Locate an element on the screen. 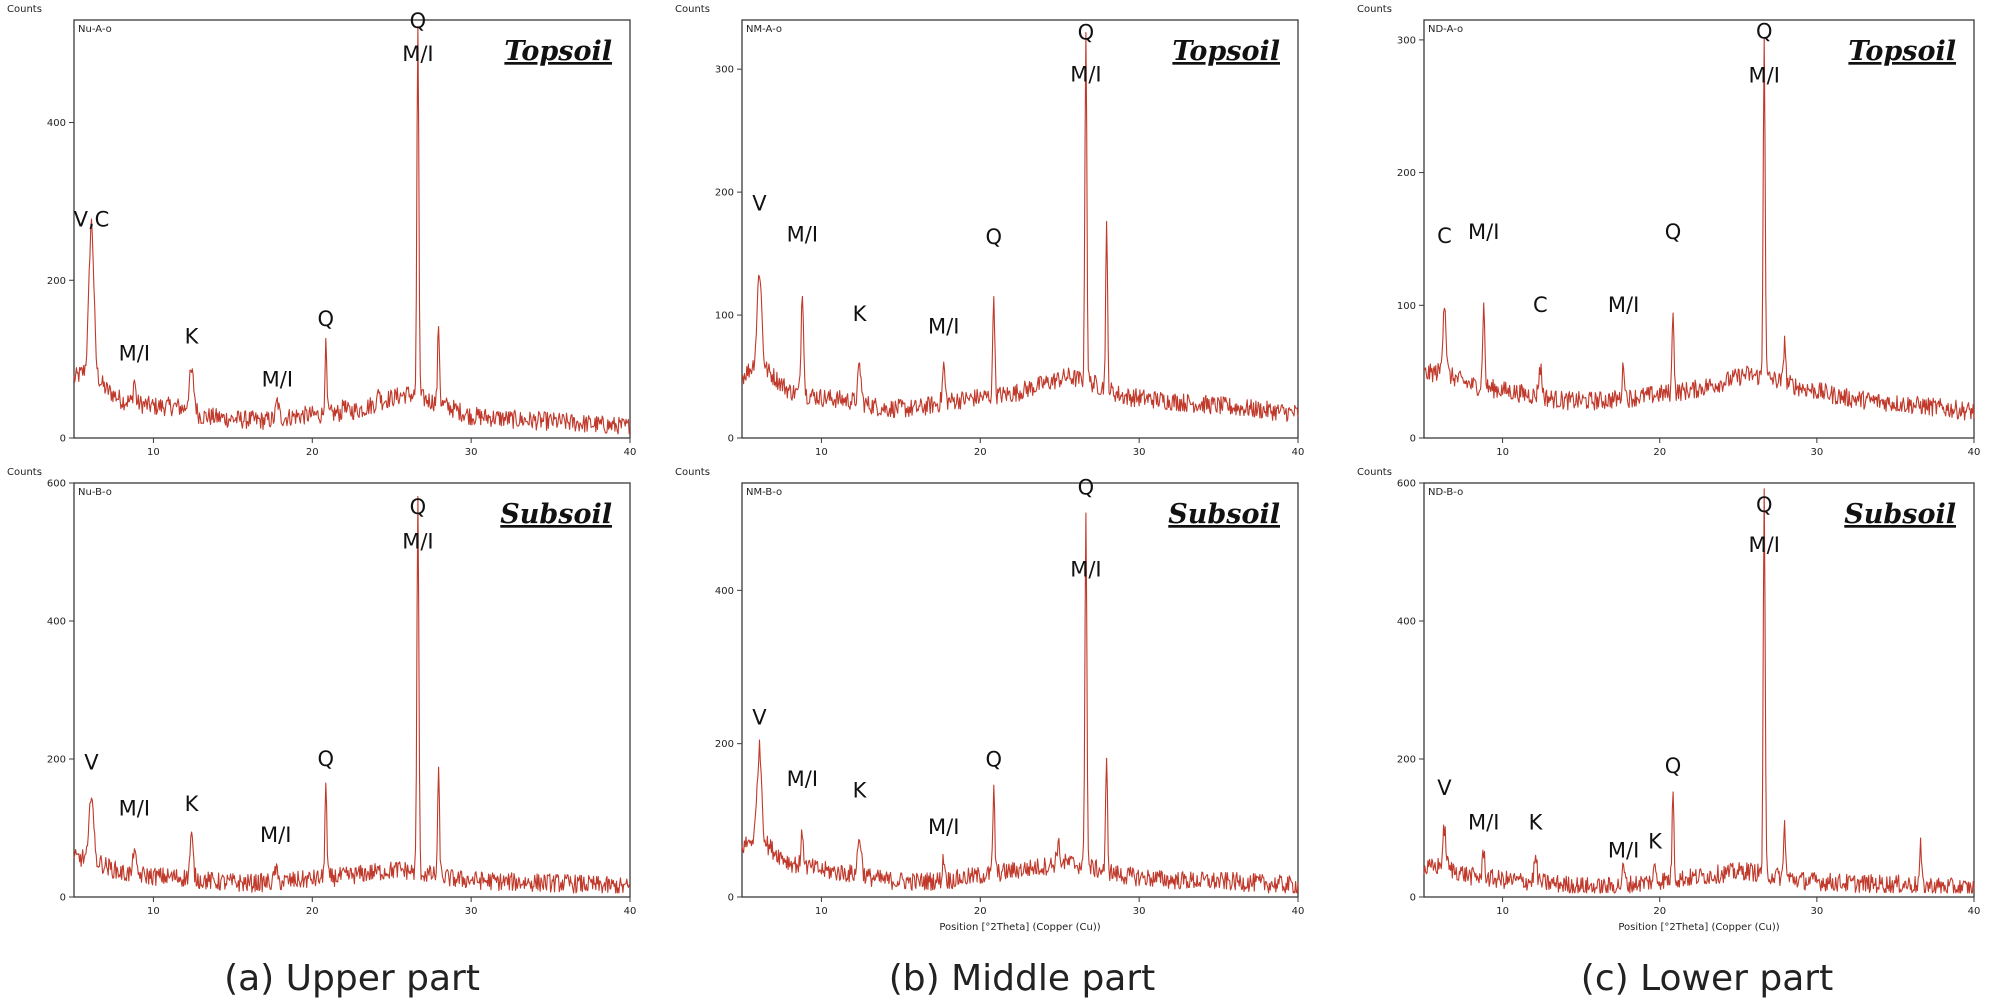 The image size is (1989, 1006). panel-5-peak-label: V is located at coordinates (759, 718).